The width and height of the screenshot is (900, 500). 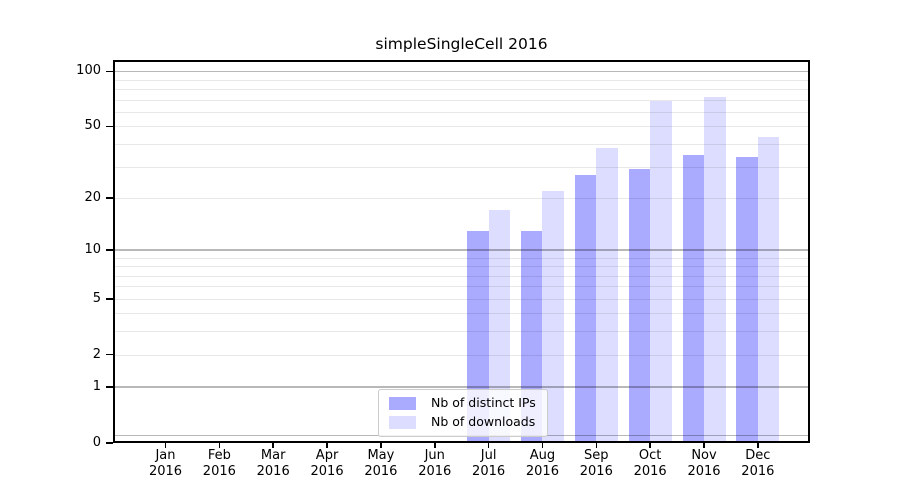 I want to click on axis-spine-right, so click(x=809, y=251).